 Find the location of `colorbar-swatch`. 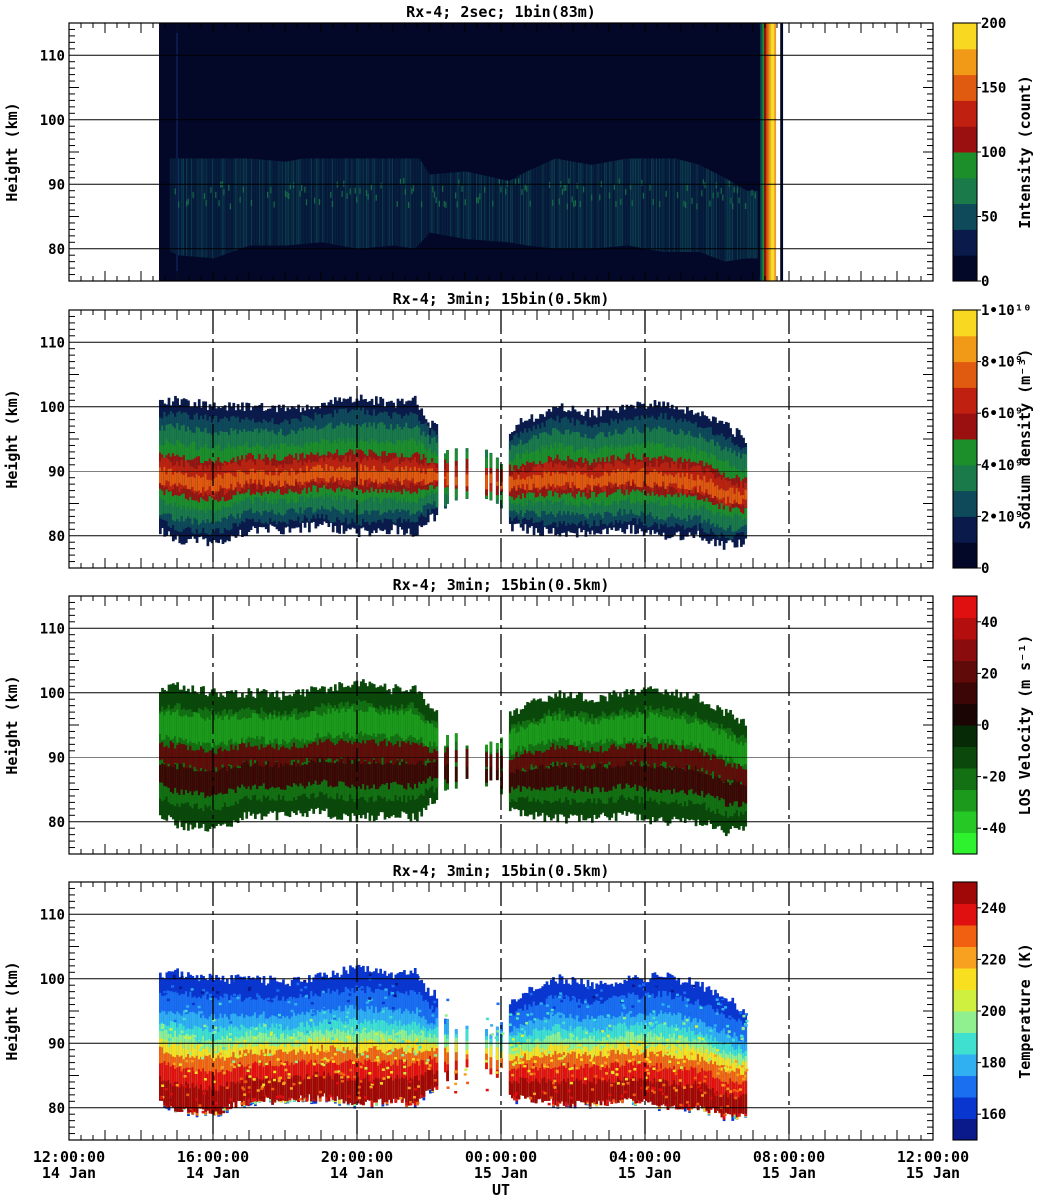

colorbar-swatch is located at coordinates (965, 650).